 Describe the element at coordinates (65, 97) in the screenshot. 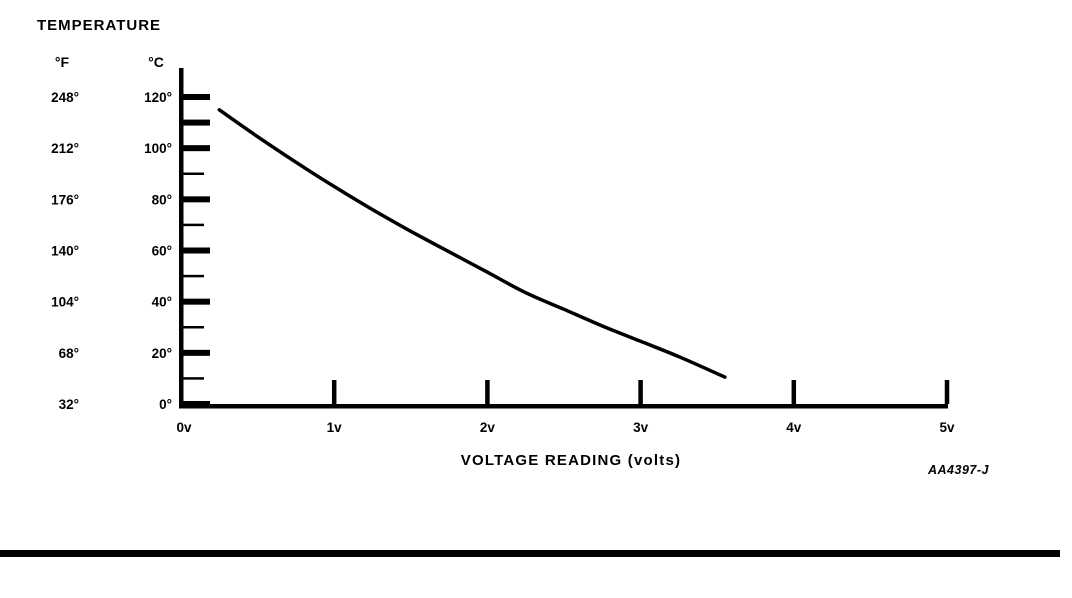

I see `y-tick-label-fahrenheit: 248°` at that location.